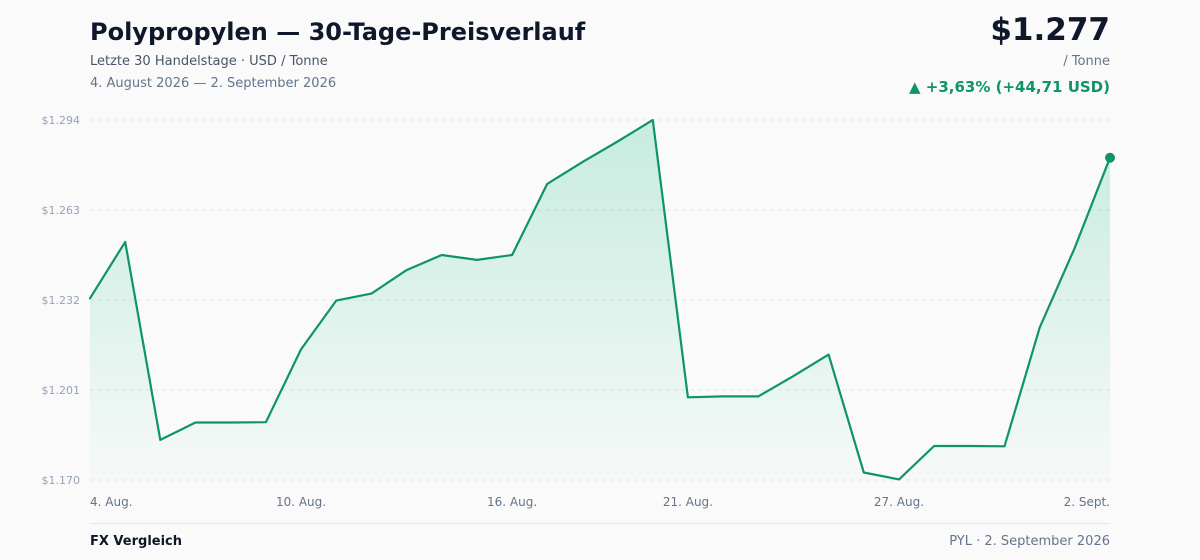 This screenshot has width=1200, height=560. Describe the element at coordinates (61, 480) in the screenshot. I see `y-tick-label: $1.170` at that location.